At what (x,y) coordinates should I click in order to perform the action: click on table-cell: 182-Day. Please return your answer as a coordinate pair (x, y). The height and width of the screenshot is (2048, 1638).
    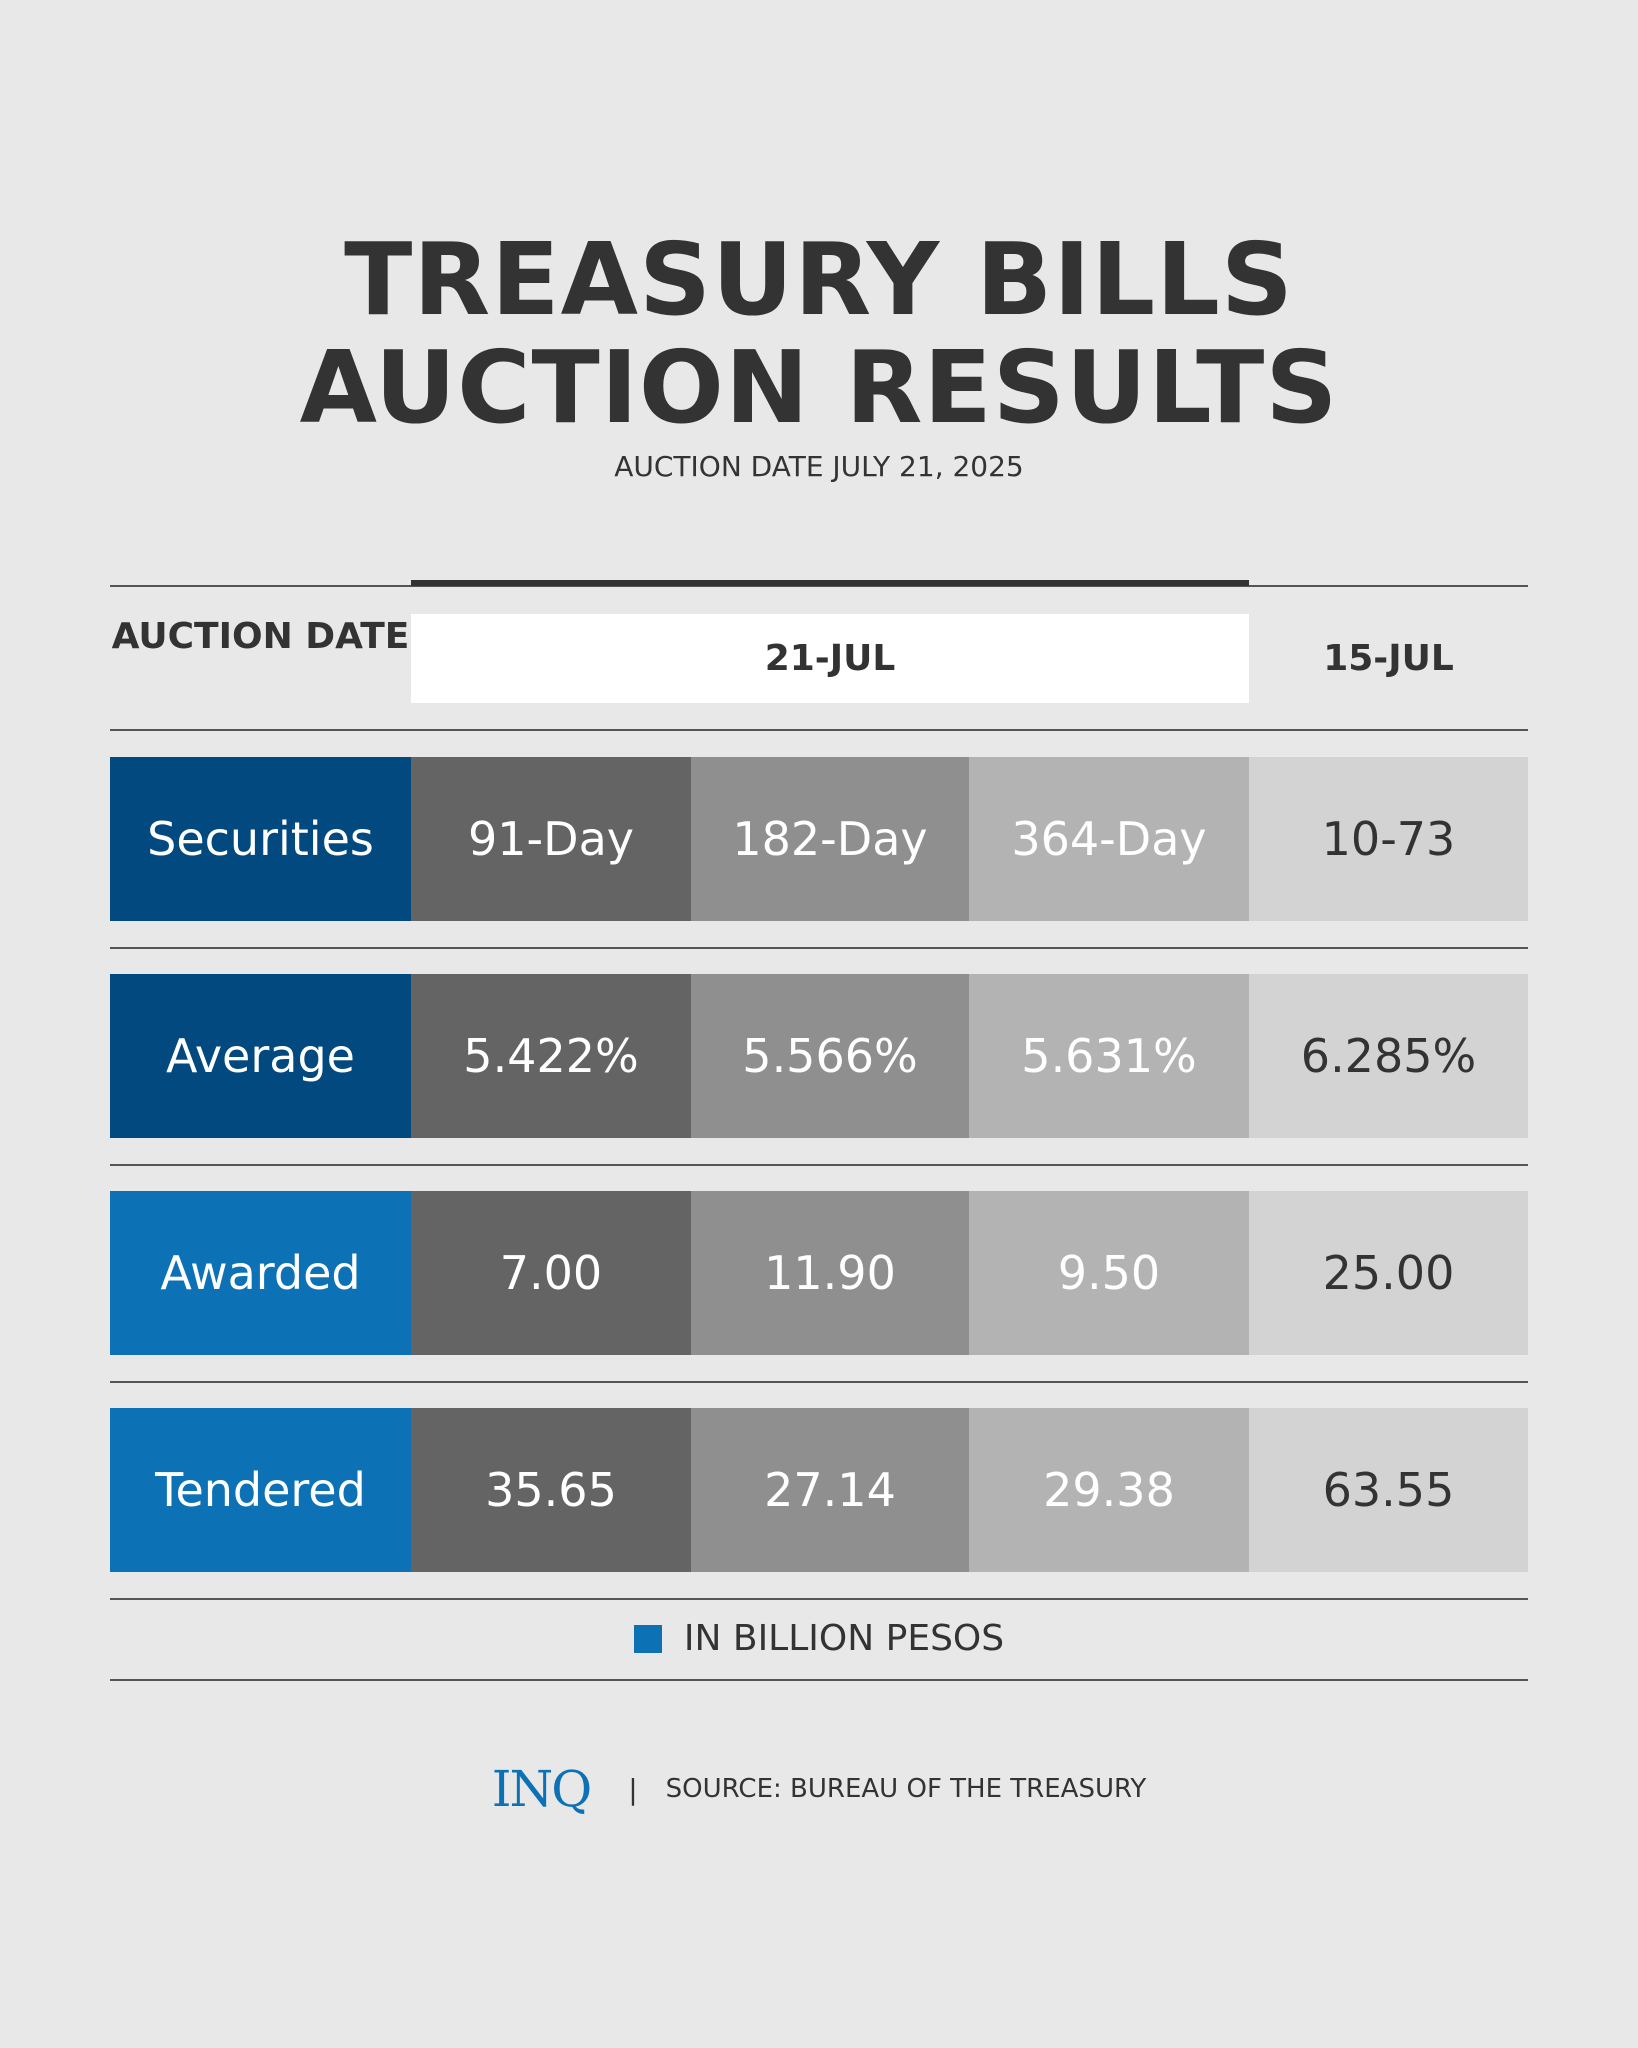
    Looking at the image, I should click on (830, 839).